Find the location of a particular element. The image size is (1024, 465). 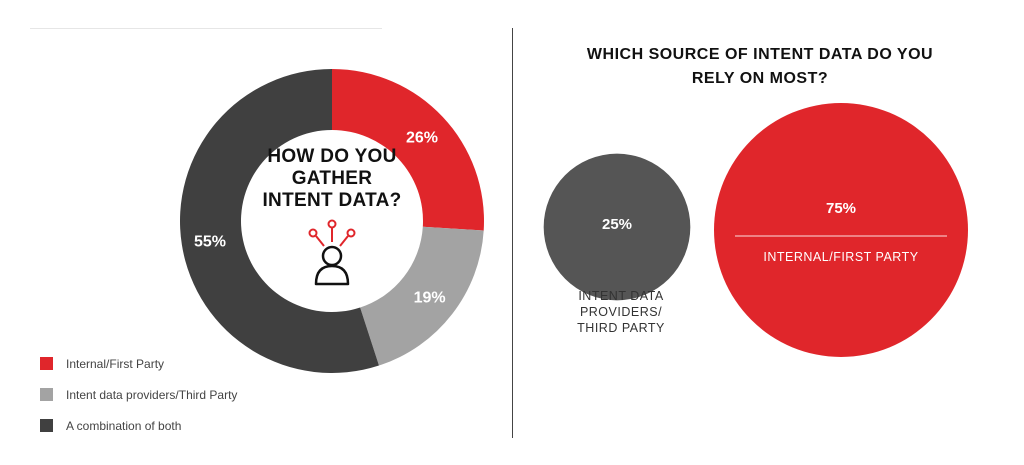

panel-divider is located at coordinates (512, 233).